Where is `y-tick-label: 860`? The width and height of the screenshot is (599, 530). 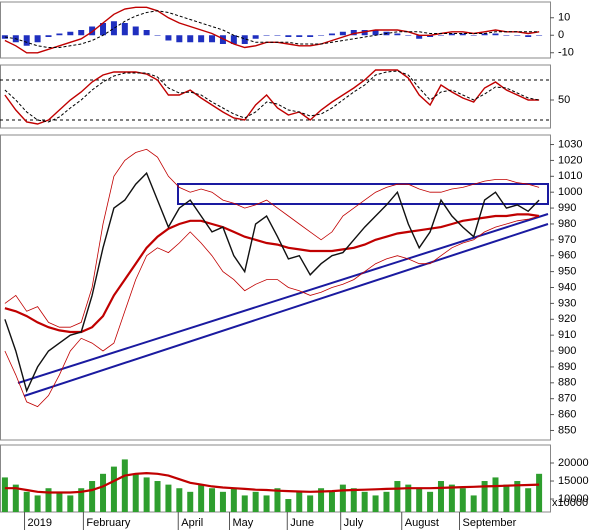 y-tick-label: 860 is located at coordinates (567, 414).